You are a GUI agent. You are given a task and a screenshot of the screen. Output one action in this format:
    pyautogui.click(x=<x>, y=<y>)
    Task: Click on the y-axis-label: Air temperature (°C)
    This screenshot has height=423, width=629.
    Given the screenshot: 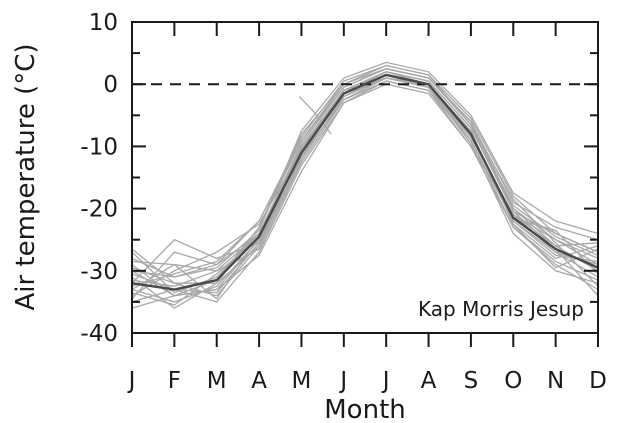 What is the action you would take?
    pyautogui.click(x=26, y=176)
    